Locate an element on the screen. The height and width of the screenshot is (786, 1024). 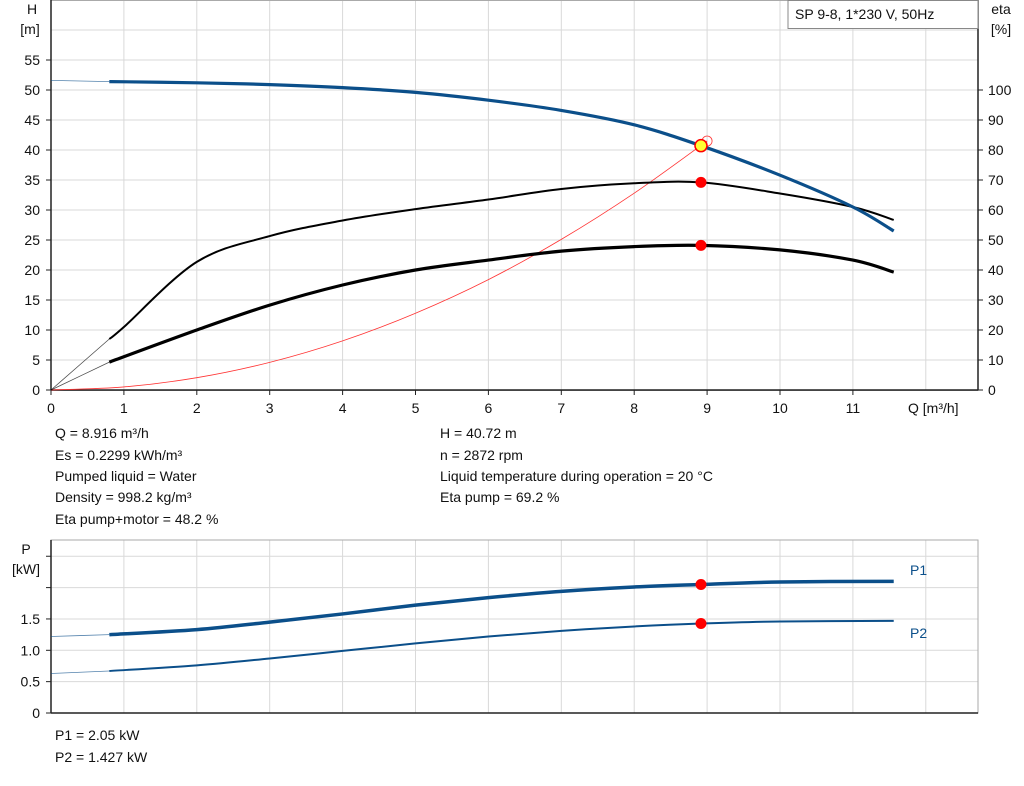
y2-tick-label: 60 is located at coordinates (996, 210).